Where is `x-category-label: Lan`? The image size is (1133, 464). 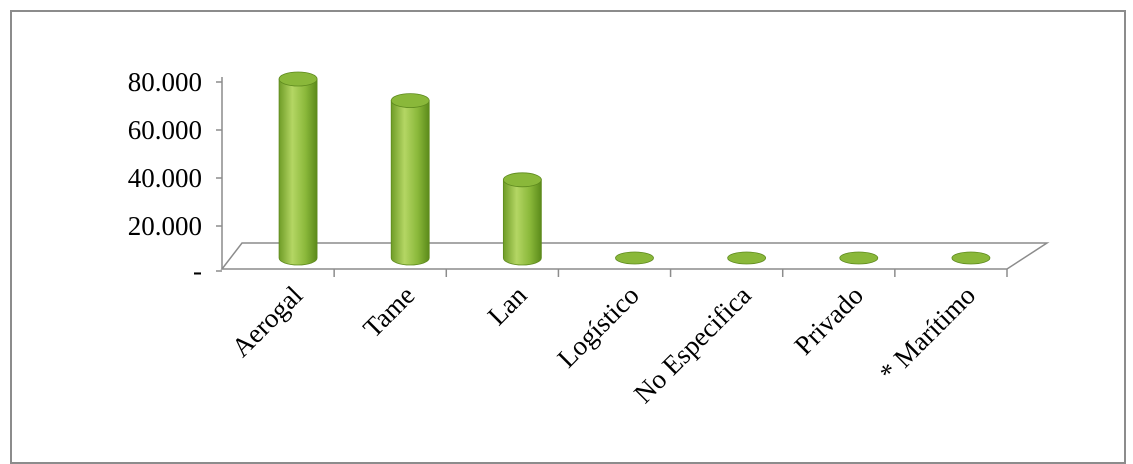 x-category-label: Lan is located at coordinates (507, 305).